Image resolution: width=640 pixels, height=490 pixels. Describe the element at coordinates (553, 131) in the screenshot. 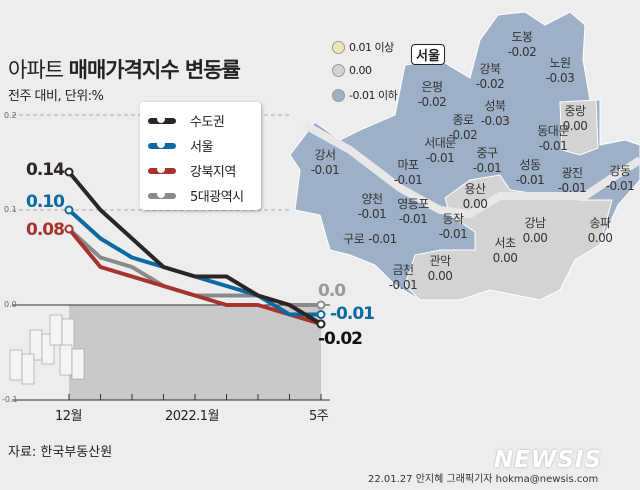

I see `district-name: 동대문` at that location.